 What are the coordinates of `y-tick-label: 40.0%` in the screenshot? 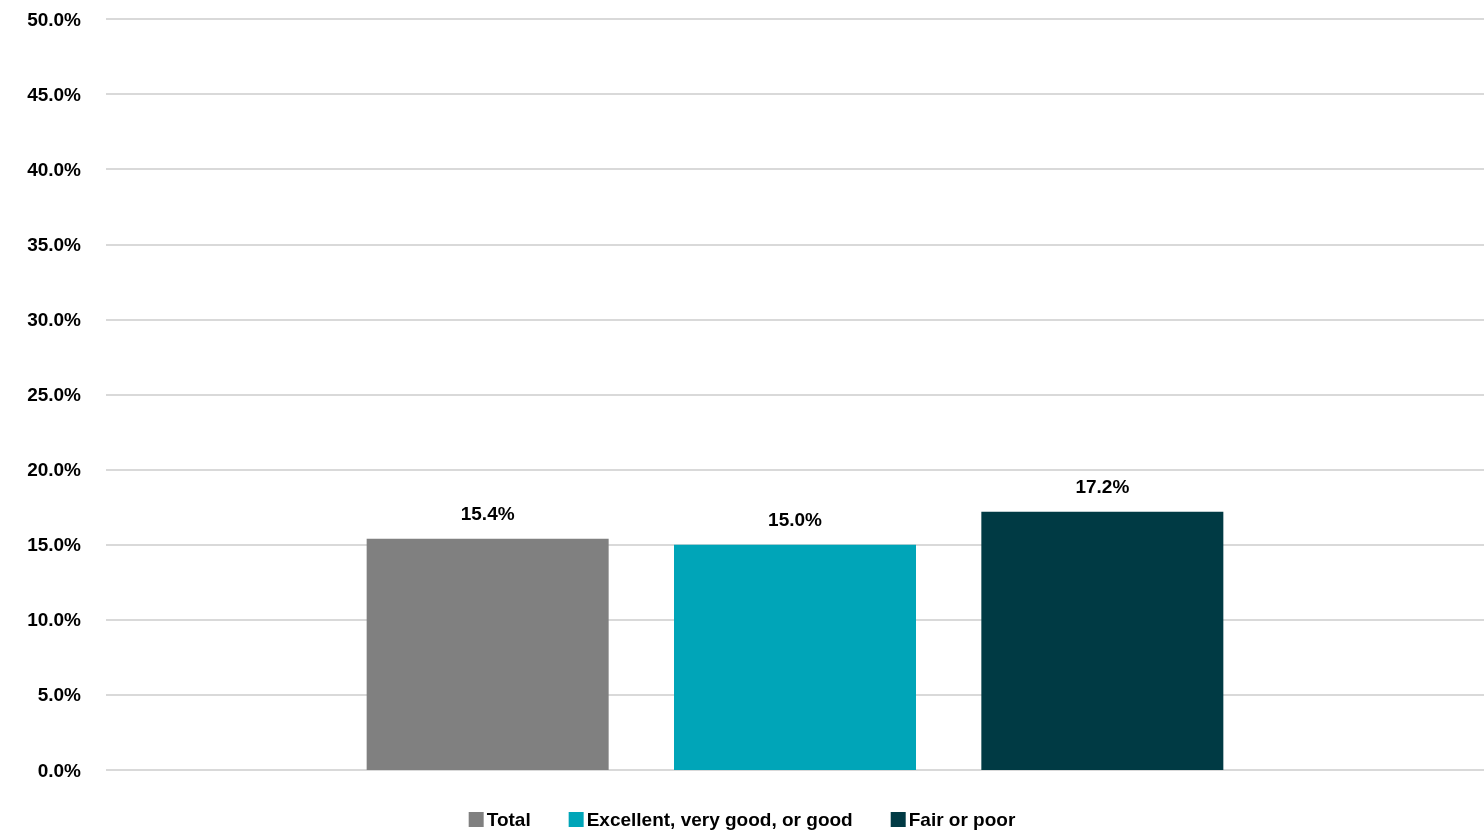 It's located at (54, 169).